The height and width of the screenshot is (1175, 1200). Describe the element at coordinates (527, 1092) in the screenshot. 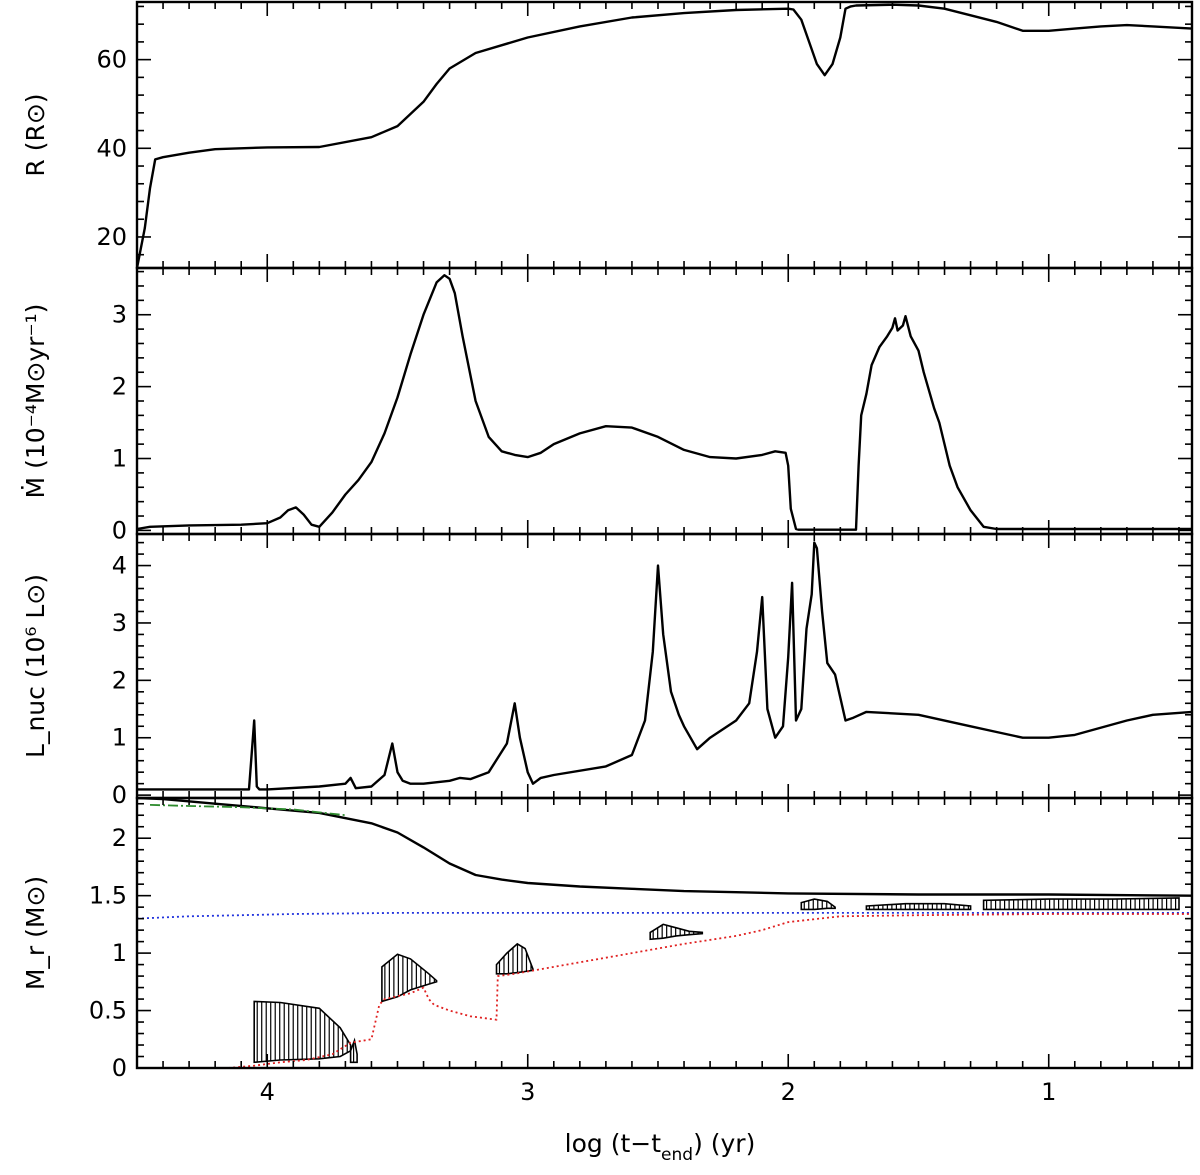

I see `x-tick-label: 3` at that location.